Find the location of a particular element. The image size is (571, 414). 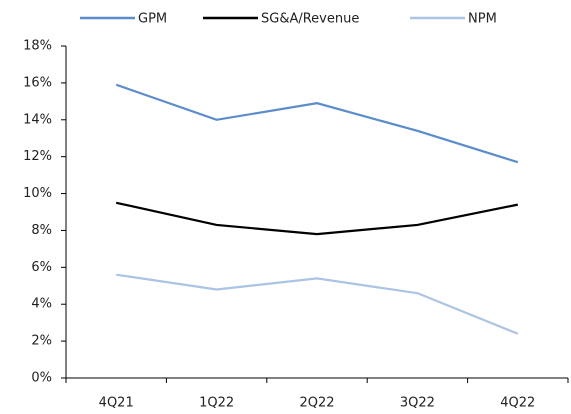

y-tick-label: 10% is located at coordinates (37, 193).